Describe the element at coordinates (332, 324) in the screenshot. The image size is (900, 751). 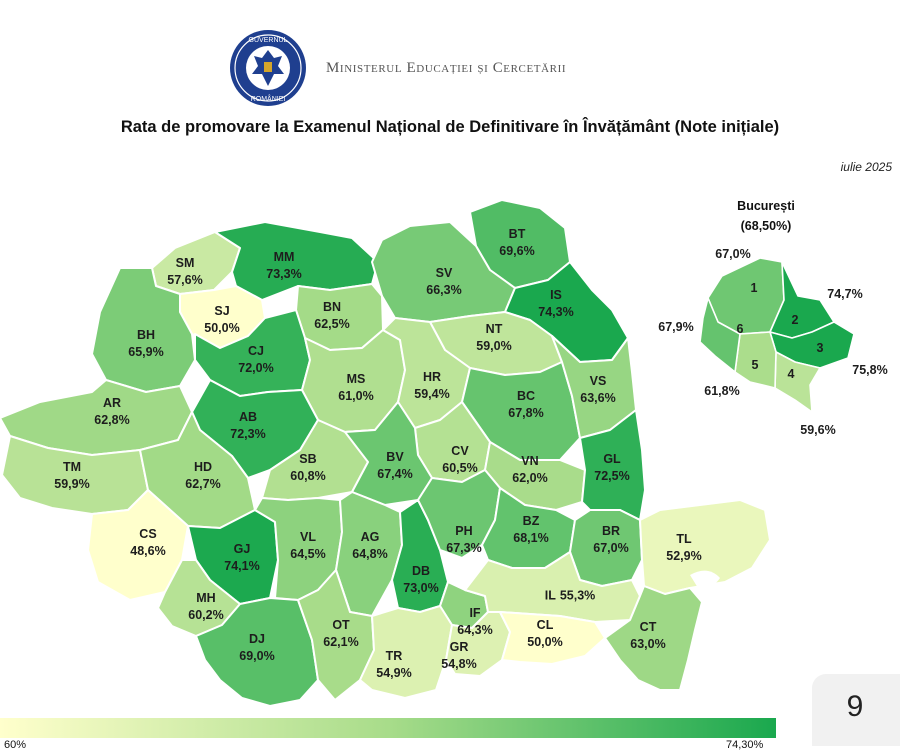
I see `county-rate: 62,5%` at that location.